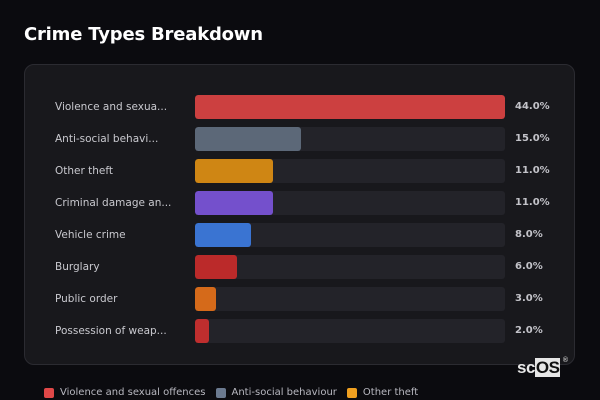 The image size is (600, 400). I want to click on bar-row: Violence and sexua... 44.0%, so click(299, 107).